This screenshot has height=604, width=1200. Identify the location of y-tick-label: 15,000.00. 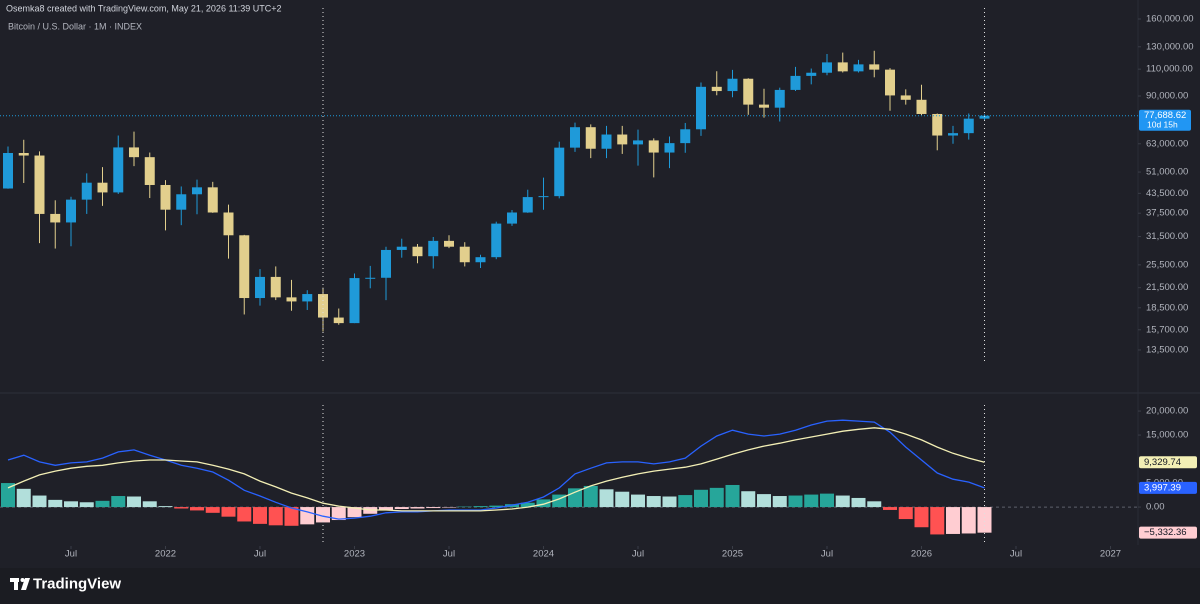
(1167, 435).